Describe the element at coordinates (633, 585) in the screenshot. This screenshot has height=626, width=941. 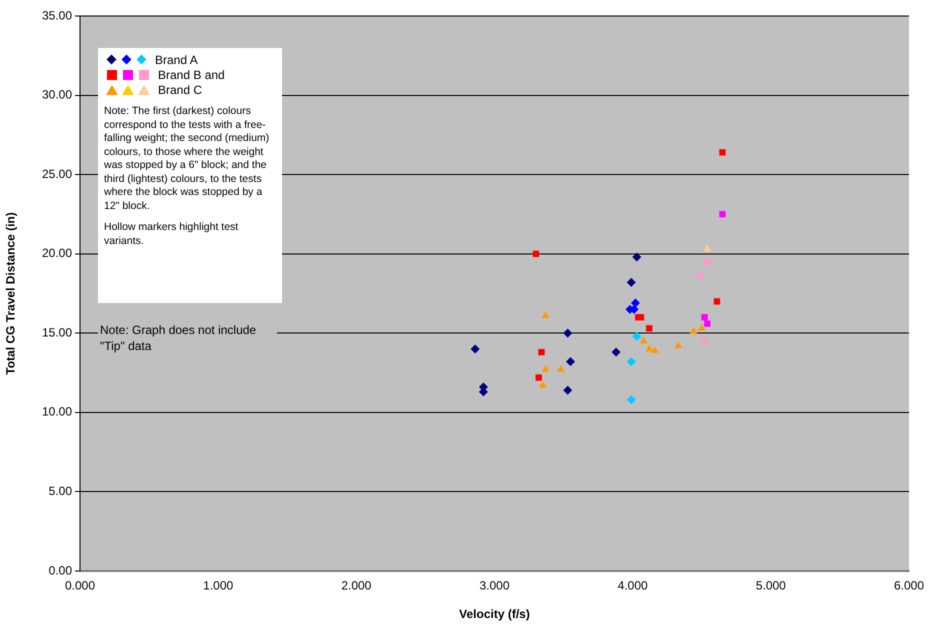
I see `x-tick-label: 4.000` at that location.